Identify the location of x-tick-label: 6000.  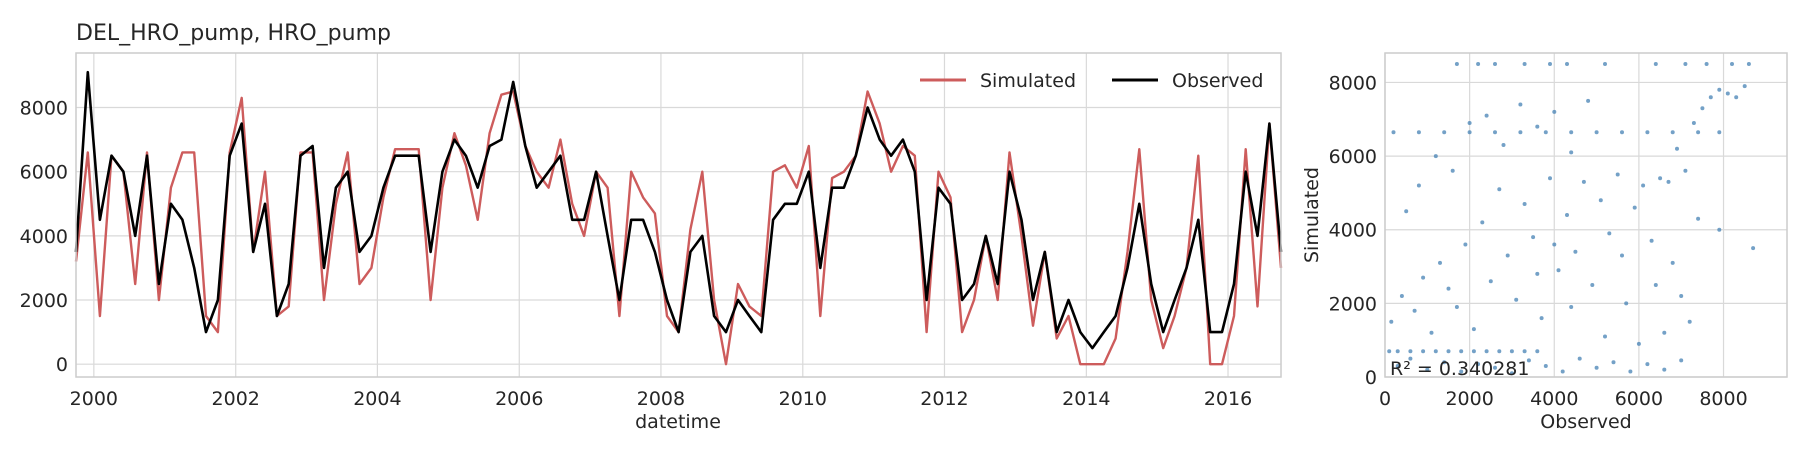
(1639, 399).